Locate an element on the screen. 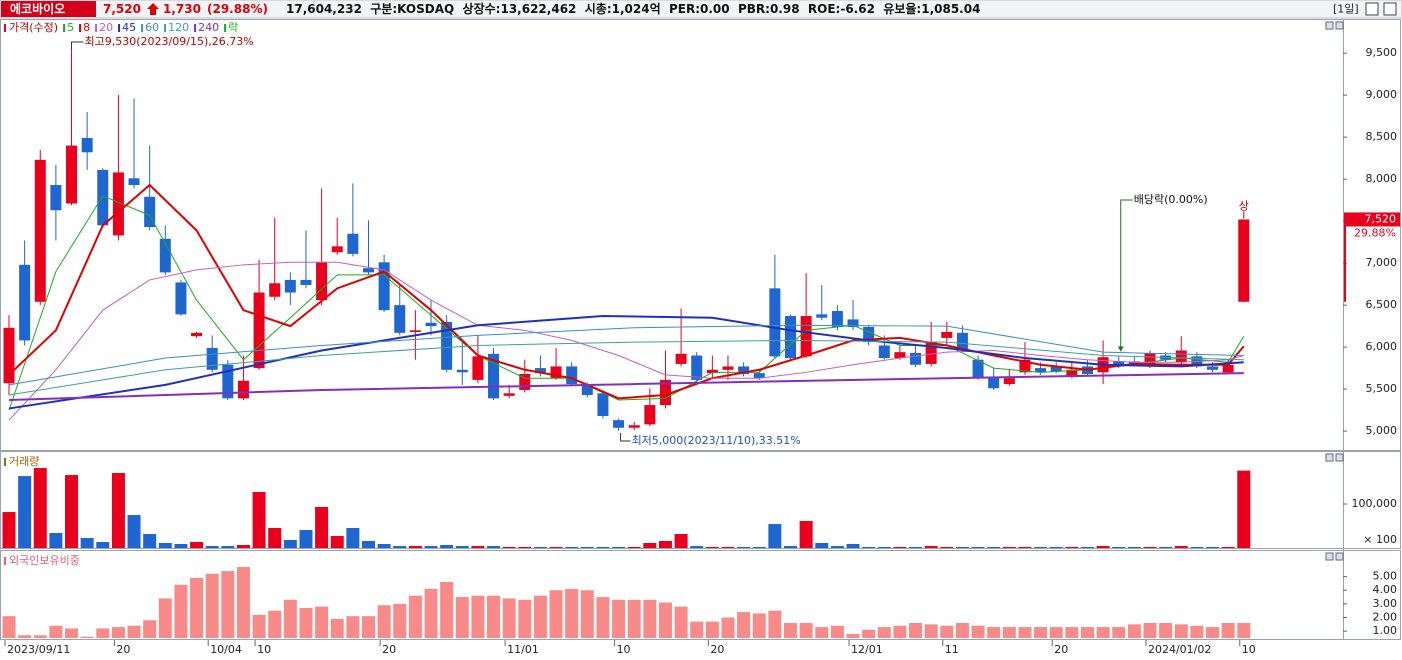  moving-average is located at coordinates (626, 362).